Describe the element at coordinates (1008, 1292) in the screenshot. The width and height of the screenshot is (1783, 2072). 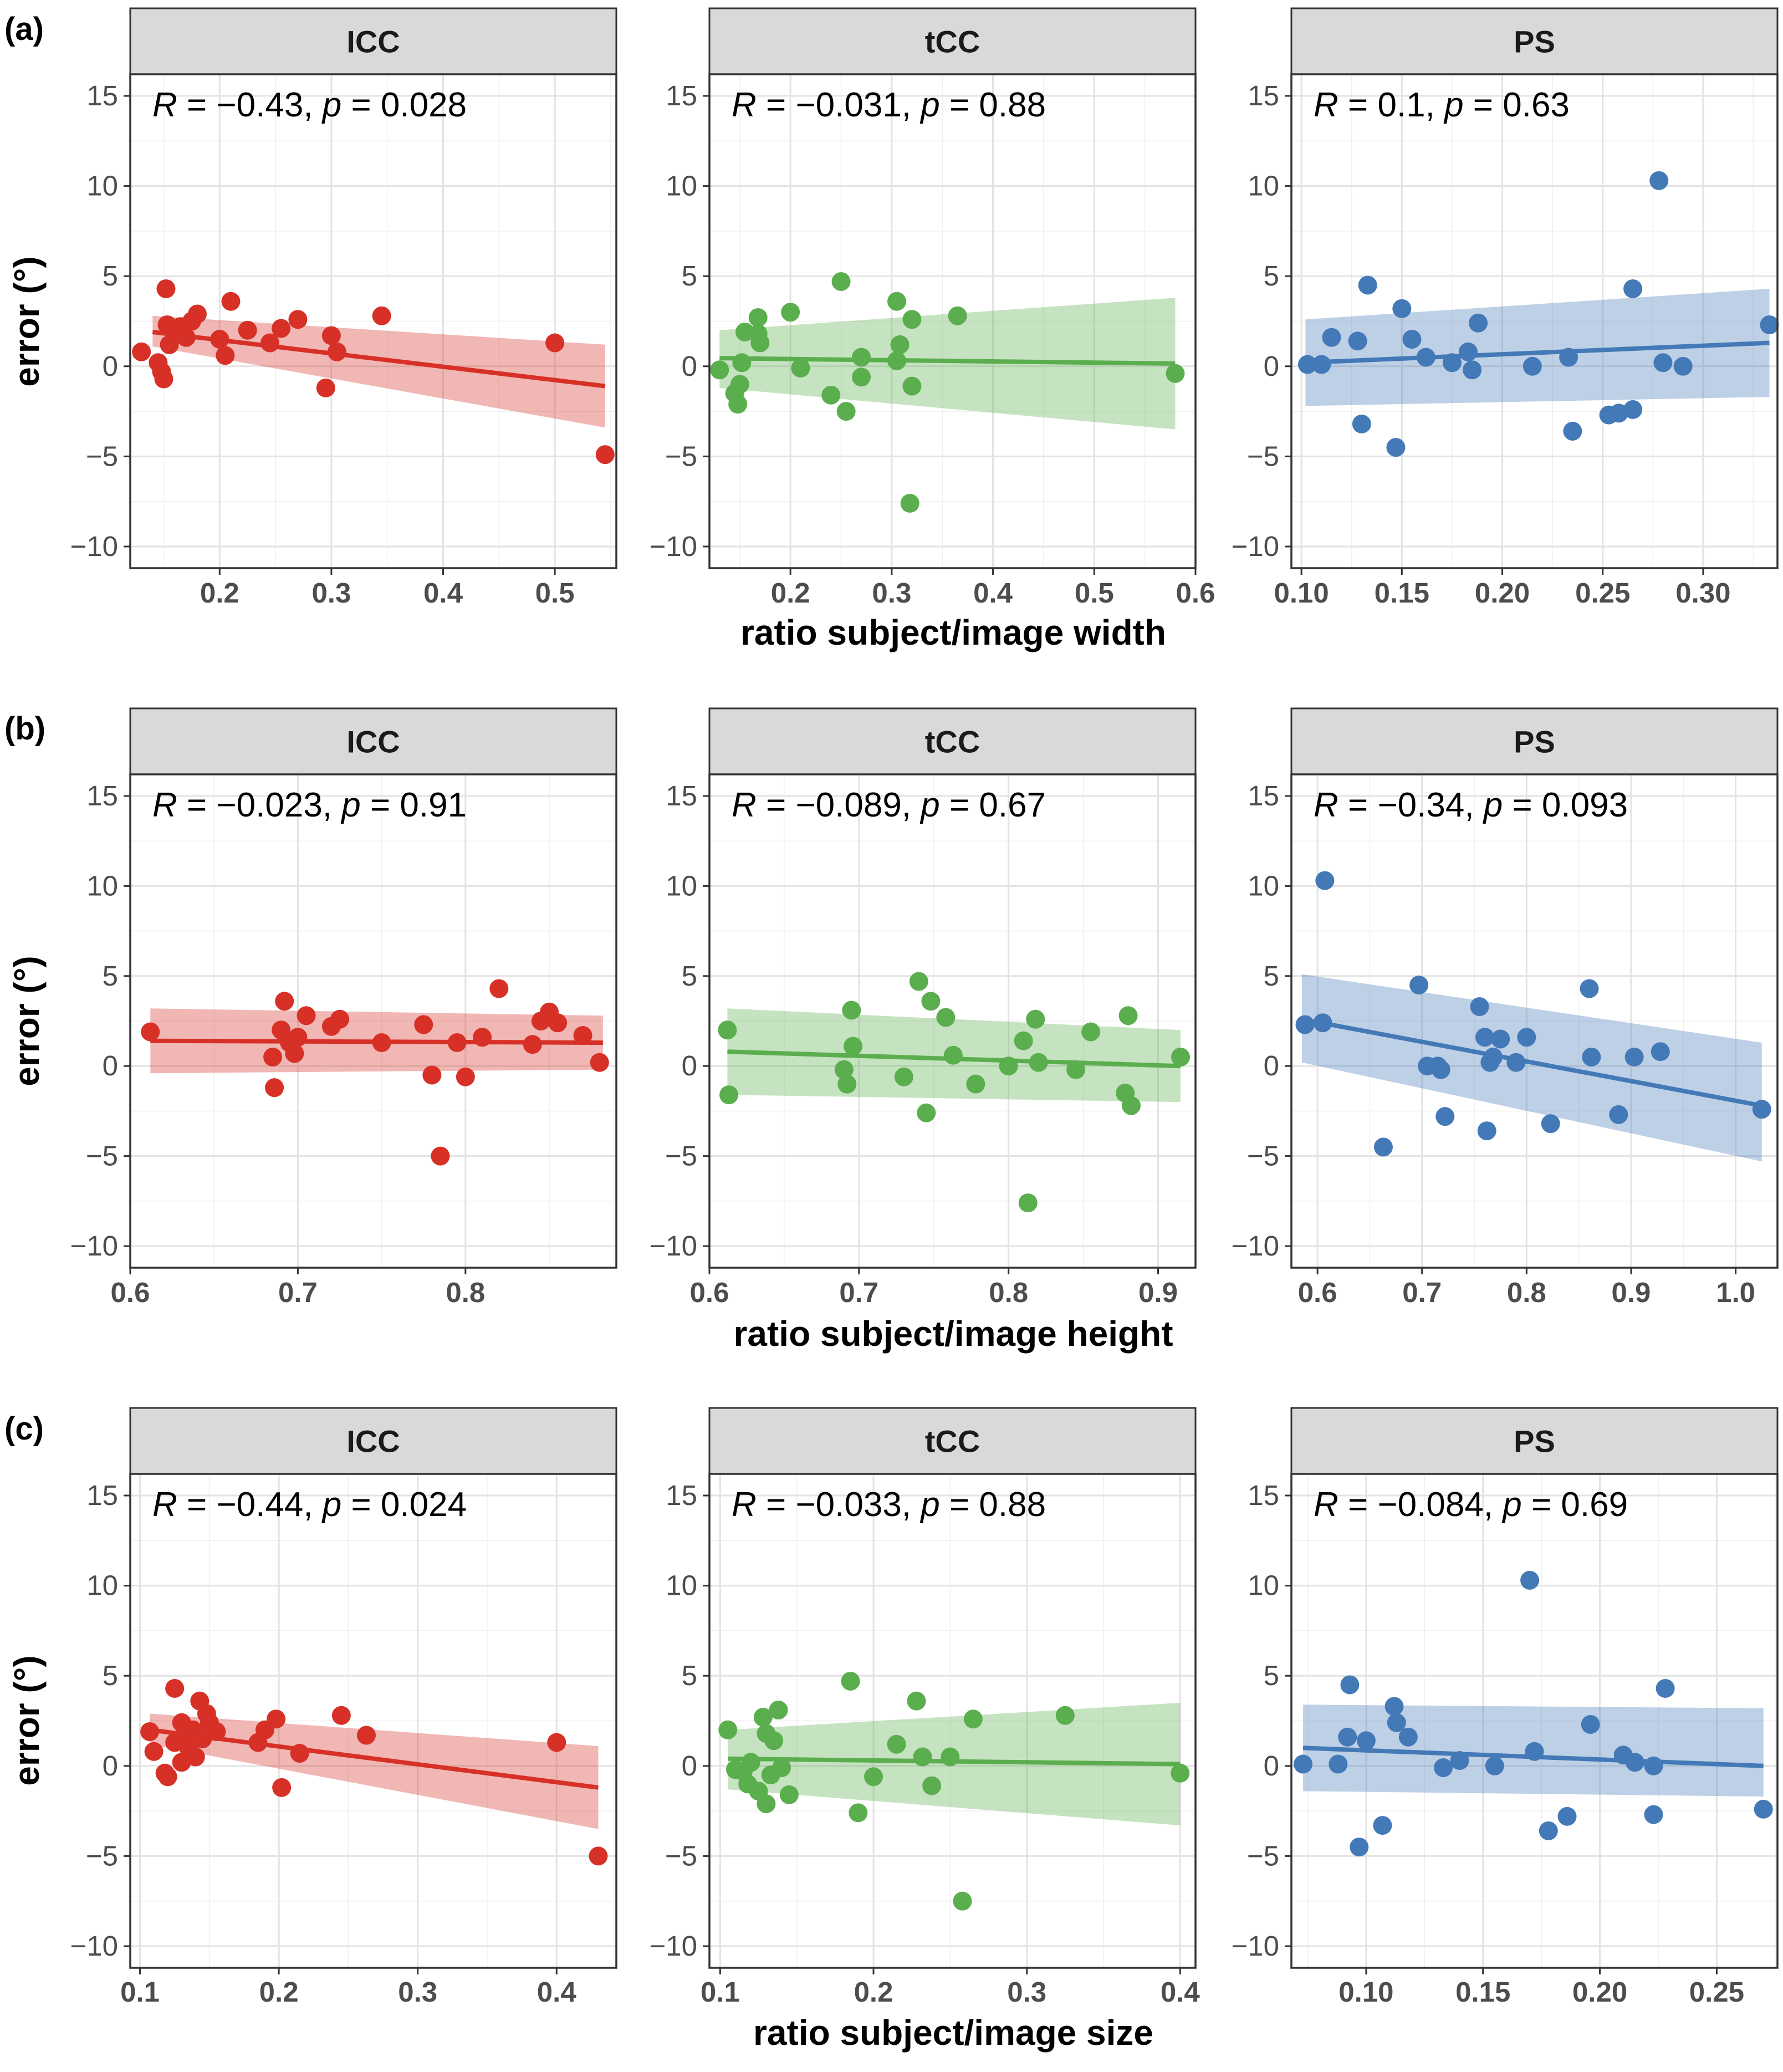
I see `x-tick-label: 0.8` at that location.